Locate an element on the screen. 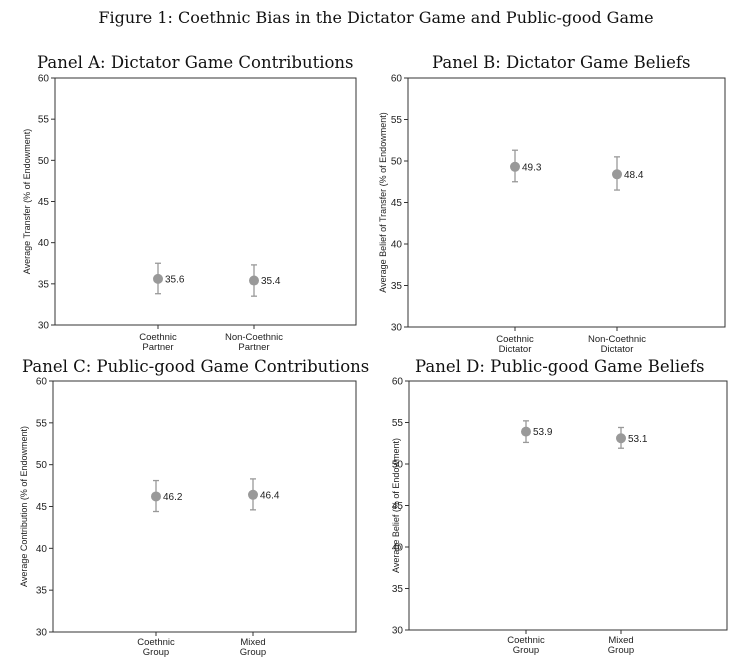  panel-b-title: Panel B: Dictator Game Beliefs is located at coordinates (561, 62).